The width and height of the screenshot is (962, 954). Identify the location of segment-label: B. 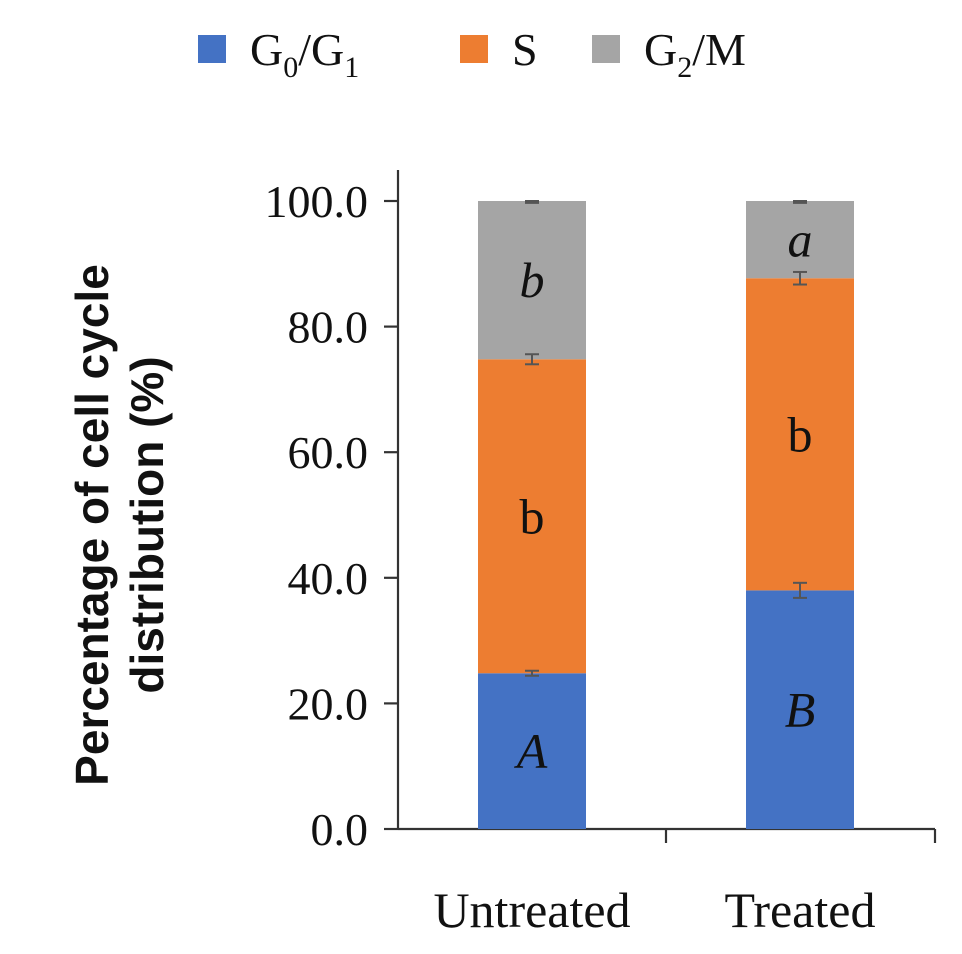
(800, 710).